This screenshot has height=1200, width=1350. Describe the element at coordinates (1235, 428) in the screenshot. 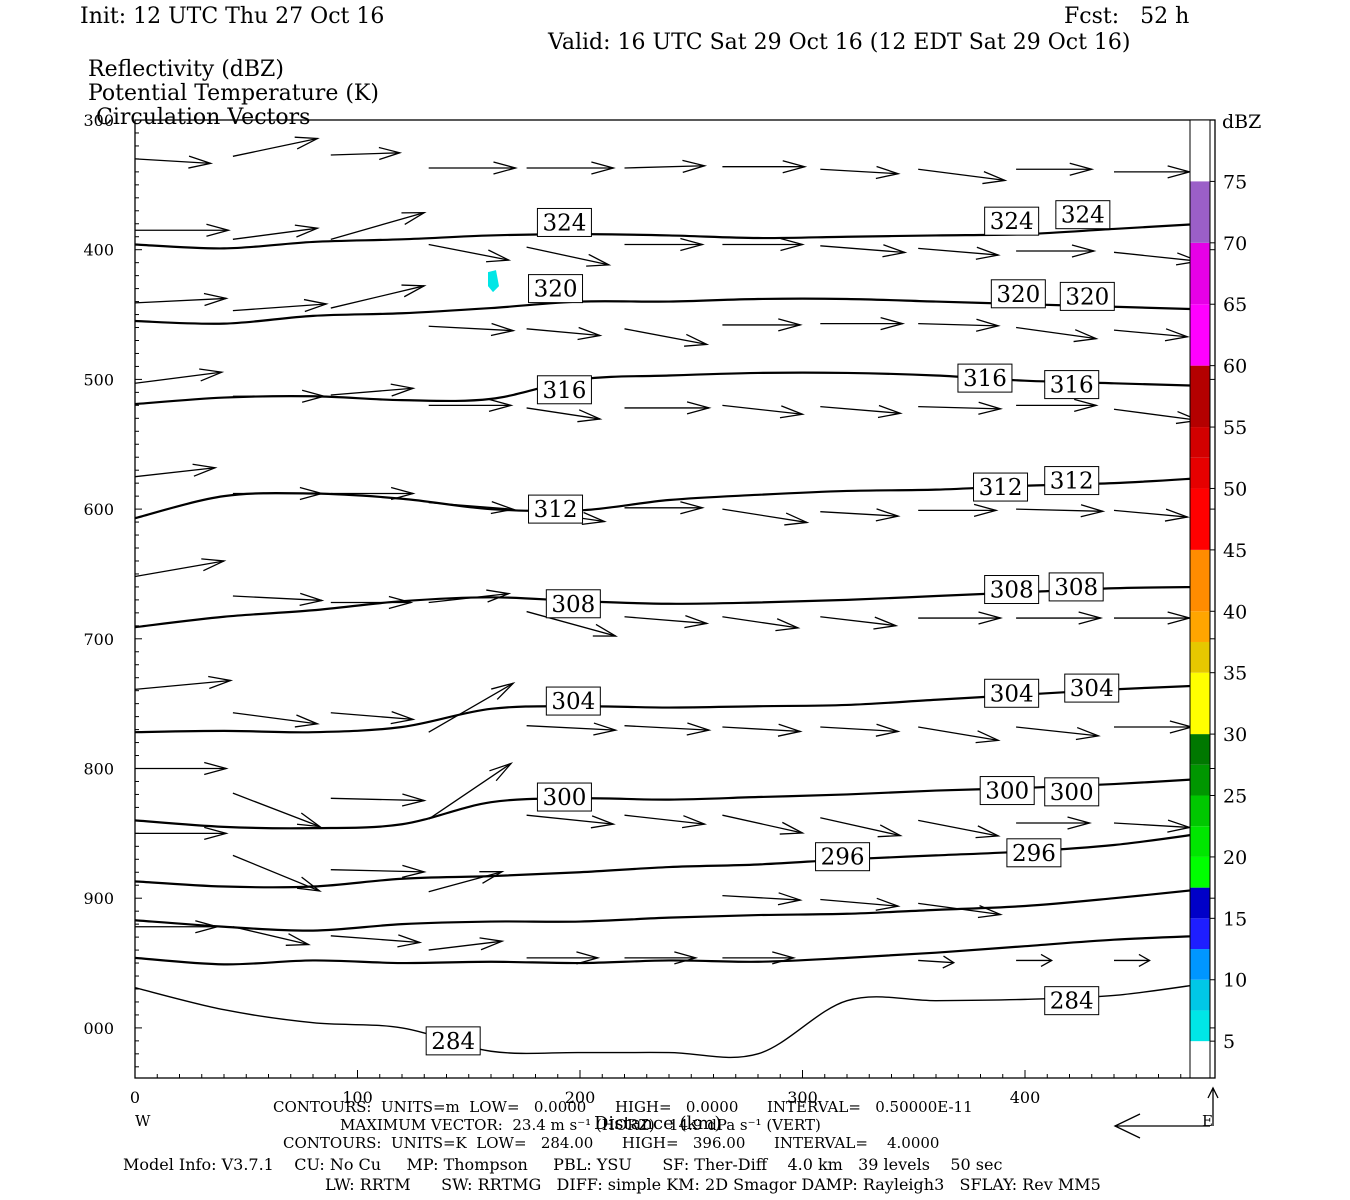

I see `colorbar-tick-label: 55` at that location.